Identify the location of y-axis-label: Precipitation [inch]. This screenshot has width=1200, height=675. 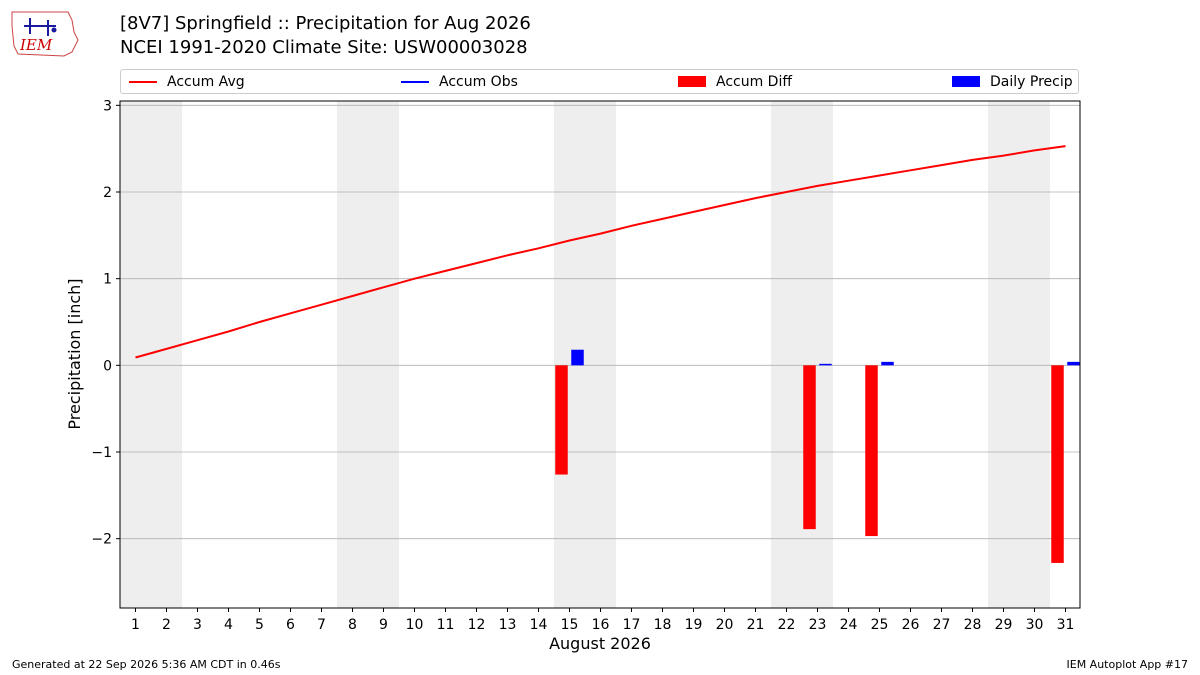
(74, 353).